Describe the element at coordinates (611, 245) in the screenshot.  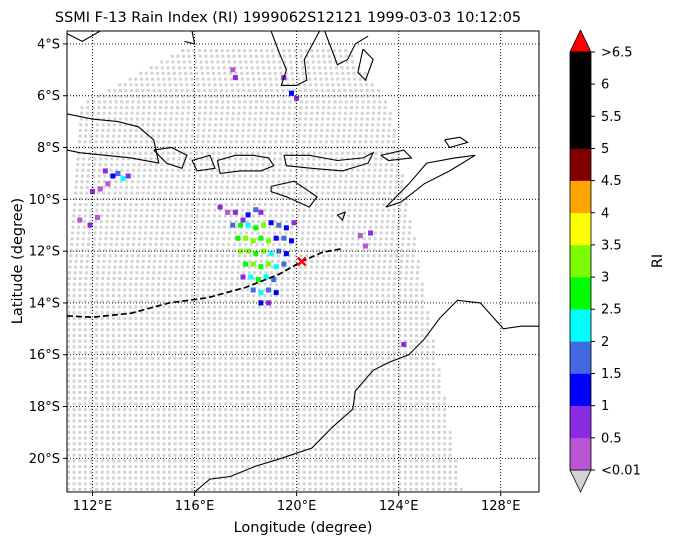
I see `colorbar-tick-label: 3.5` at that location.